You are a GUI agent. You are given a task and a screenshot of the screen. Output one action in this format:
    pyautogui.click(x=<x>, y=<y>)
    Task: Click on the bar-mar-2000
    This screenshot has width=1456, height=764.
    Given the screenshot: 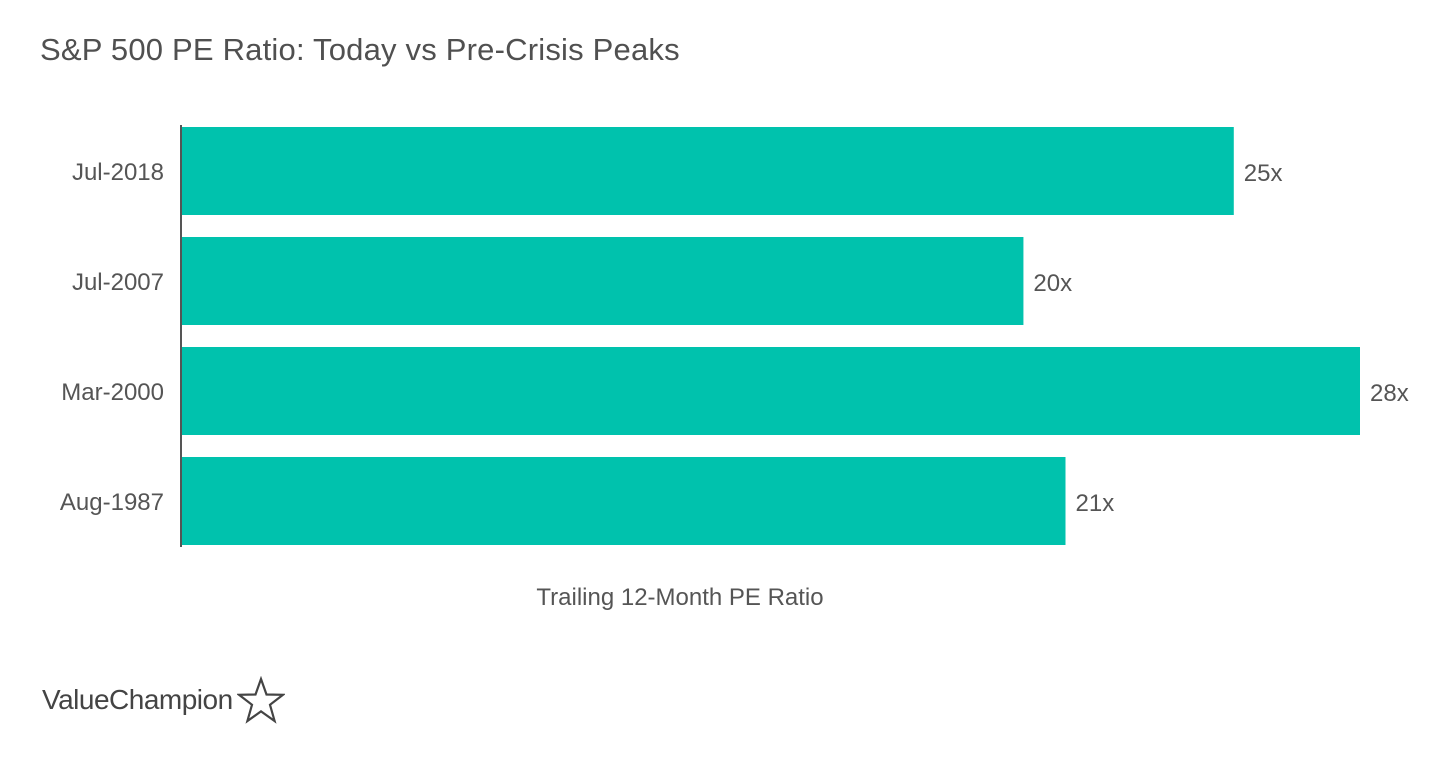 What is the action you would take?
    pyautogui.click(x=771, y=391)
    